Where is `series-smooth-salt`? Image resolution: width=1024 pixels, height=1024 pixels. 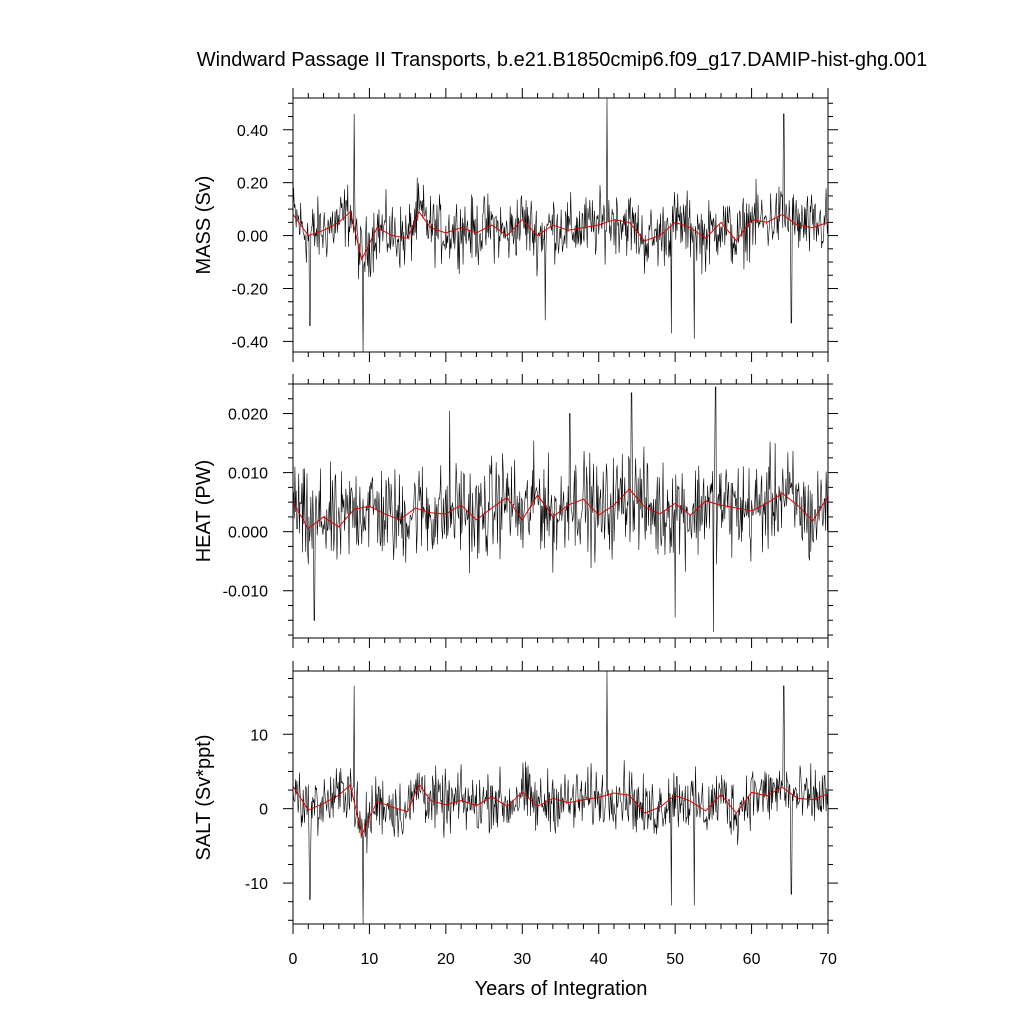 series-smooth-salt is located at coordinates (560, 810).